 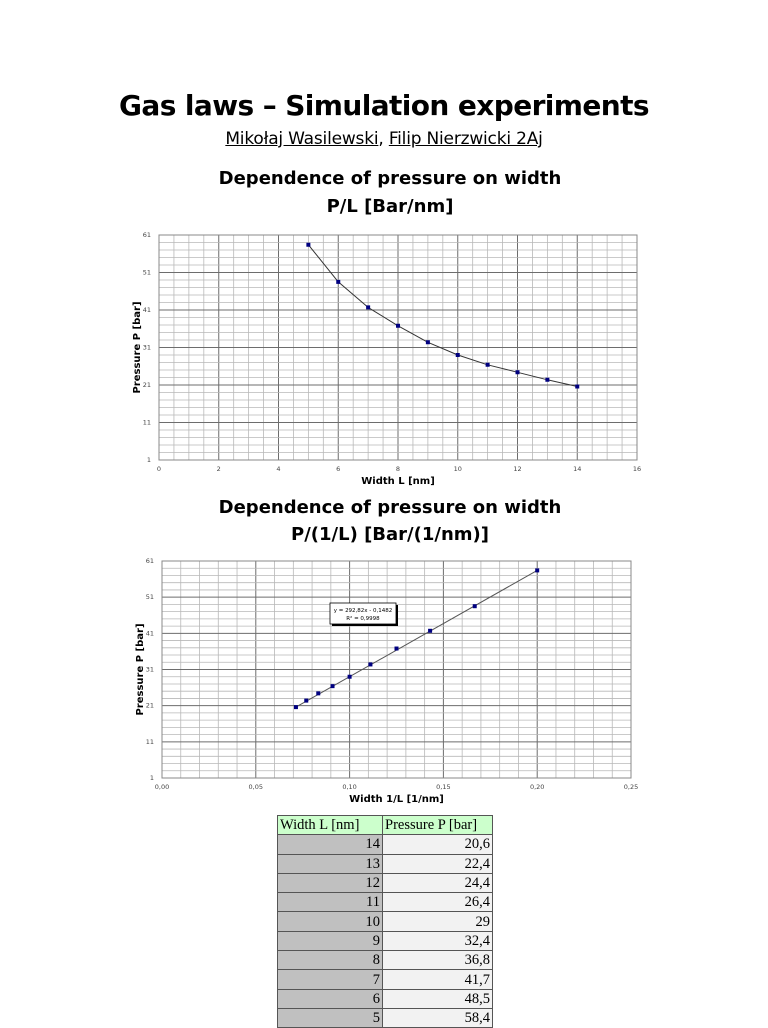 What do you see at coordinates (147, 310) in the screenshot?
I see `y-tick-label: 41` at bounding box center [147, 310].